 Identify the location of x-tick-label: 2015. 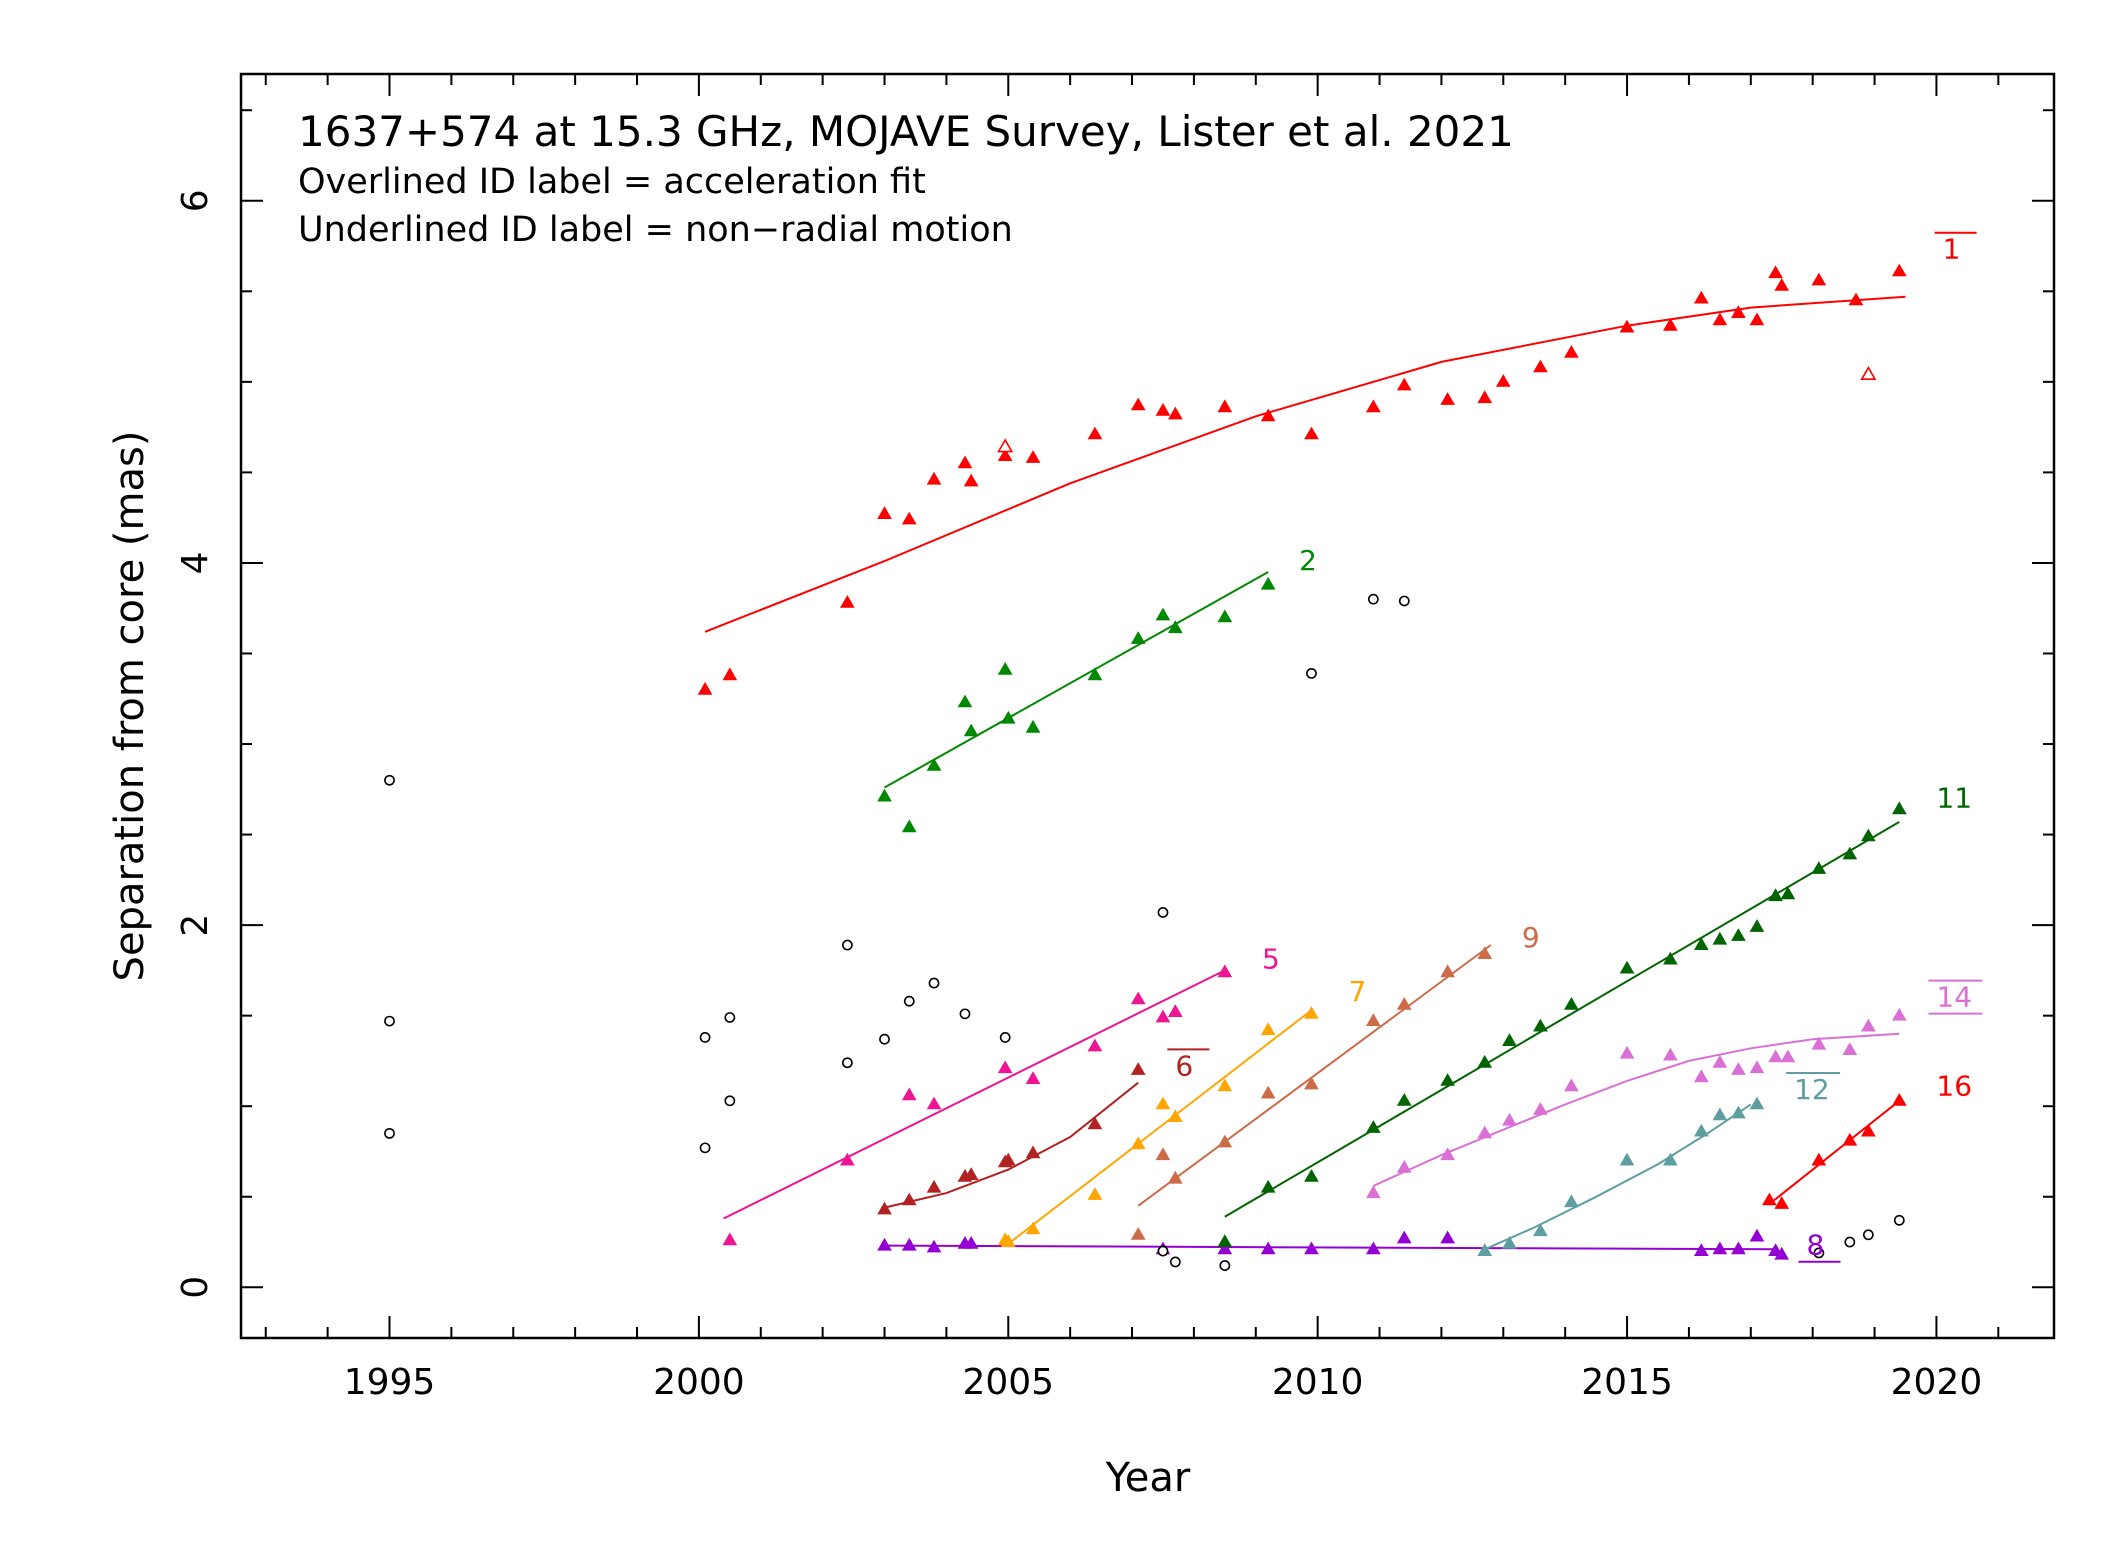
(1627, 1382).